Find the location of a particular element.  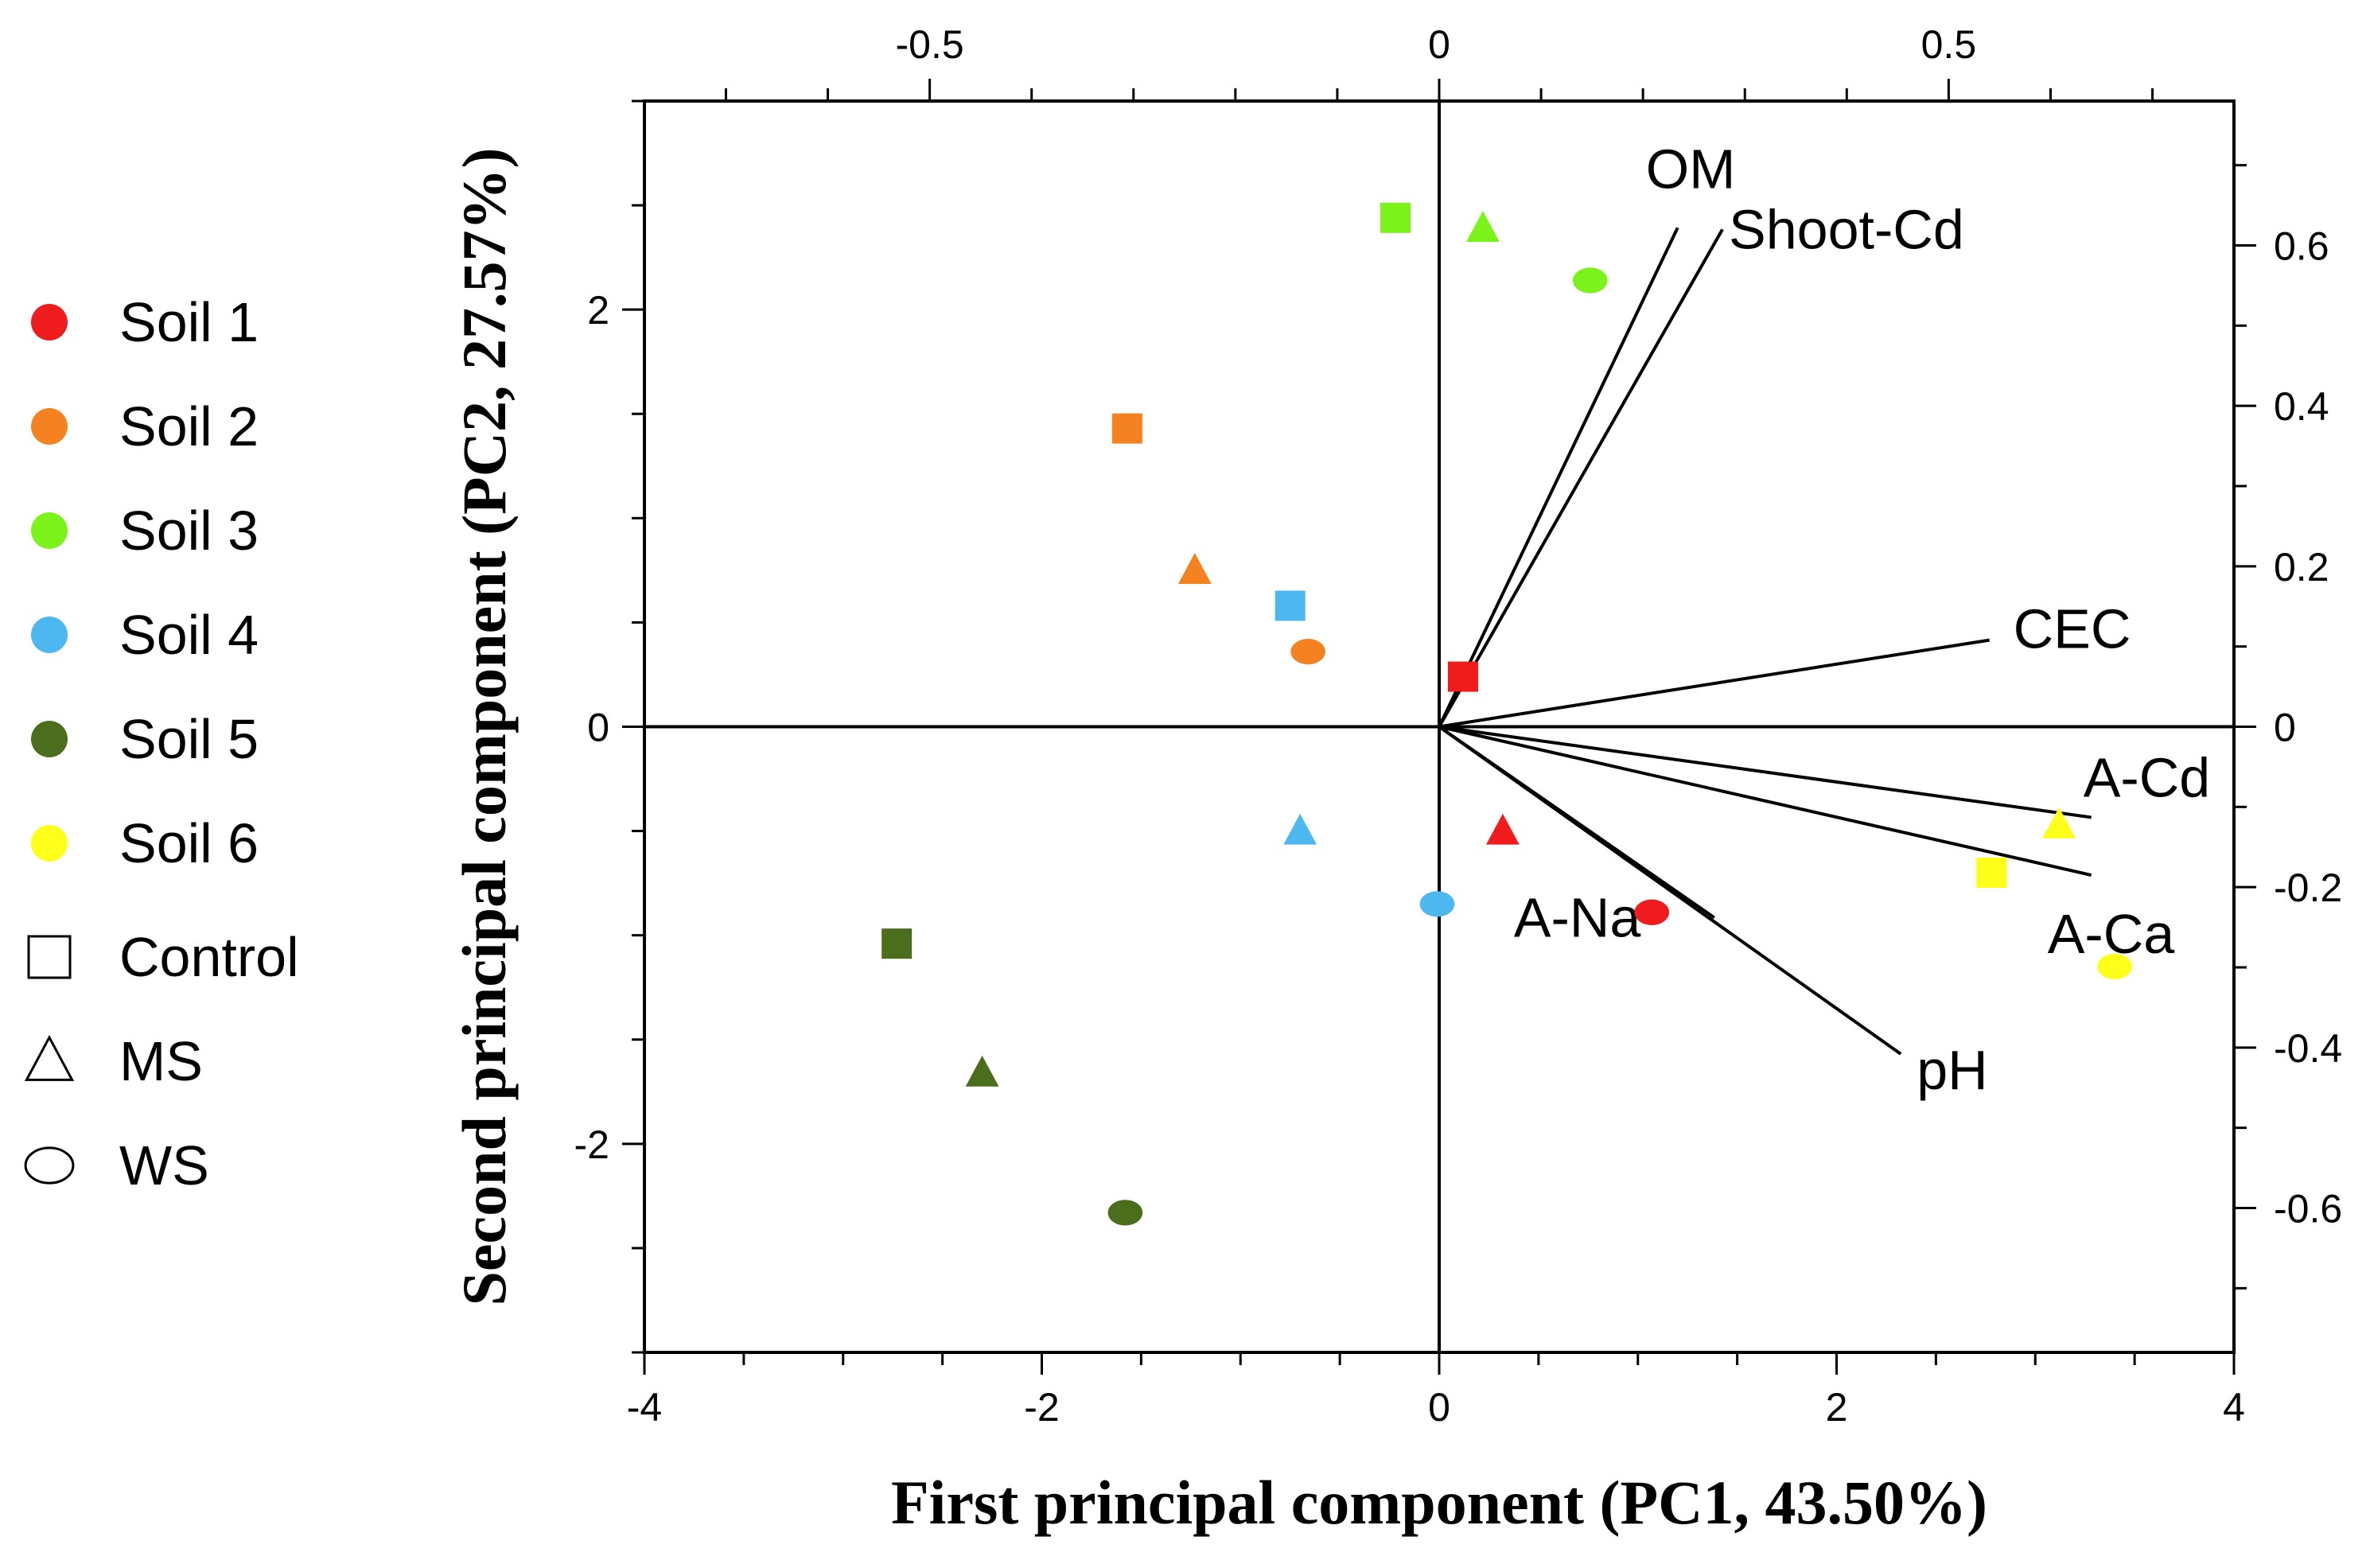

score-point-soil2-control is located at coordinates (1126, 428).